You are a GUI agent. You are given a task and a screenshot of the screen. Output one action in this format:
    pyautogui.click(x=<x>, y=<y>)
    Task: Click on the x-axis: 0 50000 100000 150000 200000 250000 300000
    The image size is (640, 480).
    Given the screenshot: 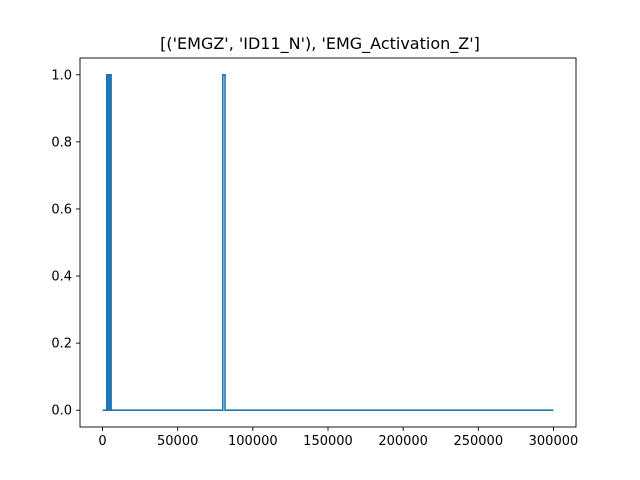 What is the action you would take?
    pyautogui.click(x=338, y=438)
    